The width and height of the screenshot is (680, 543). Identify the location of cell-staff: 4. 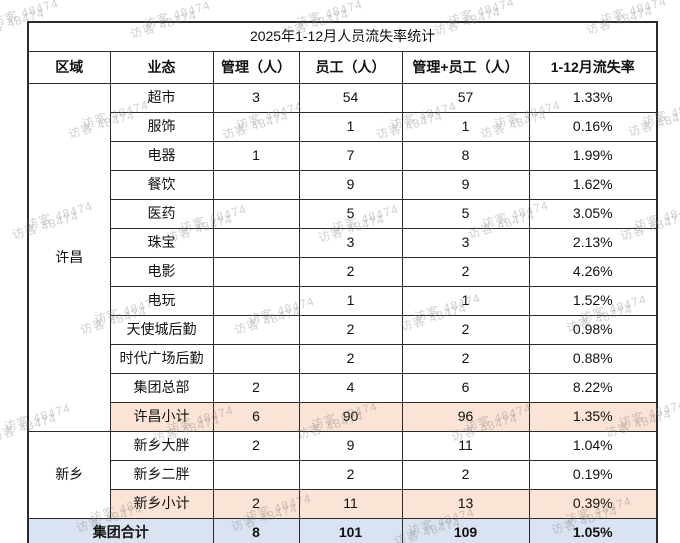
(350, 388).